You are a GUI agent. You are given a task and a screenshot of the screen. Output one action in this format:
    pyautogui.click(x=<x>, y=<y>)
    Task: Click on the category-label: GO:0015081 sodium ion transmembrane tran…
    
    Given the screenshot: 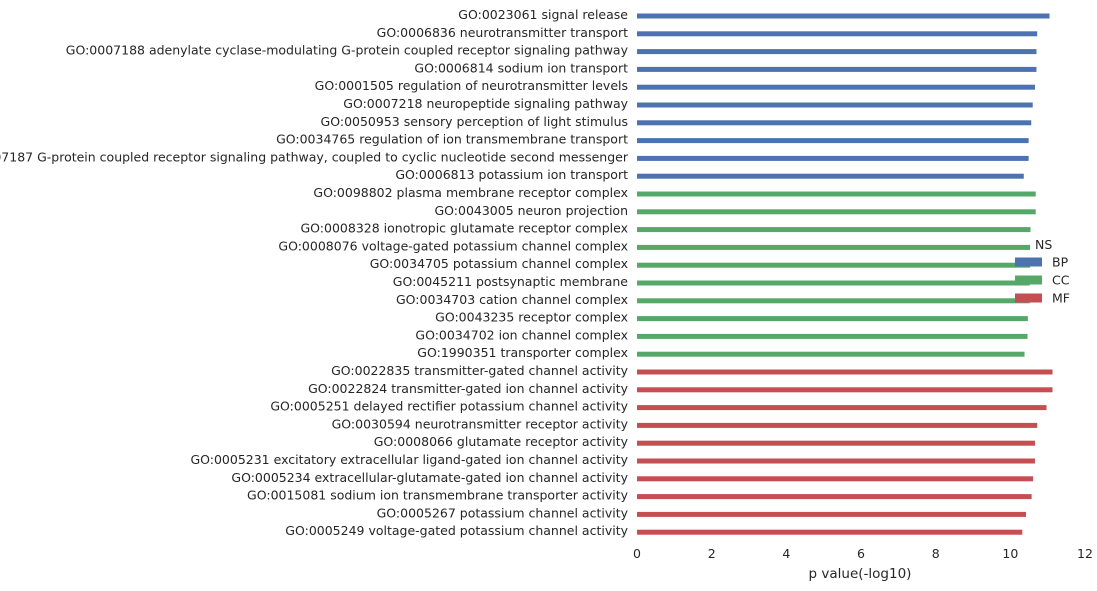 What is the action you would take?
    pyautogui.click(x=438, y=495)
    